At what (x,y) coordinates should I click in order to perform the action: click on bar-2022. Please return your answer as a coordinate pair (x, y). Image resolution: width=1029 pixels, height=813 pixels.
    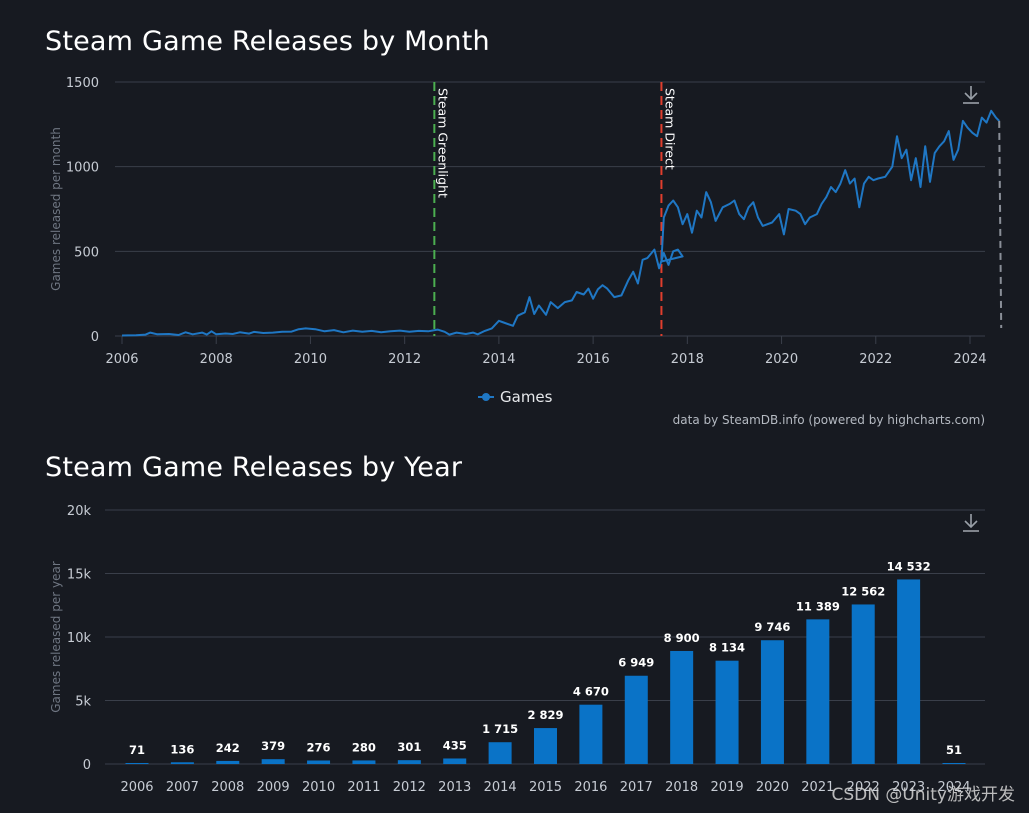
    Looking at the image, I should click on (863, 684).